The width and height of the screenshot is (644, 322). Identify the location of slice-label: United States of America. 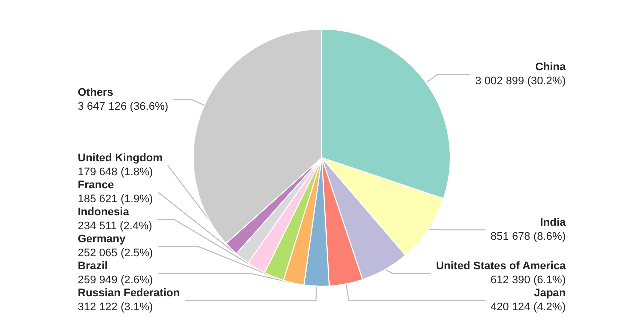
(501, 266).